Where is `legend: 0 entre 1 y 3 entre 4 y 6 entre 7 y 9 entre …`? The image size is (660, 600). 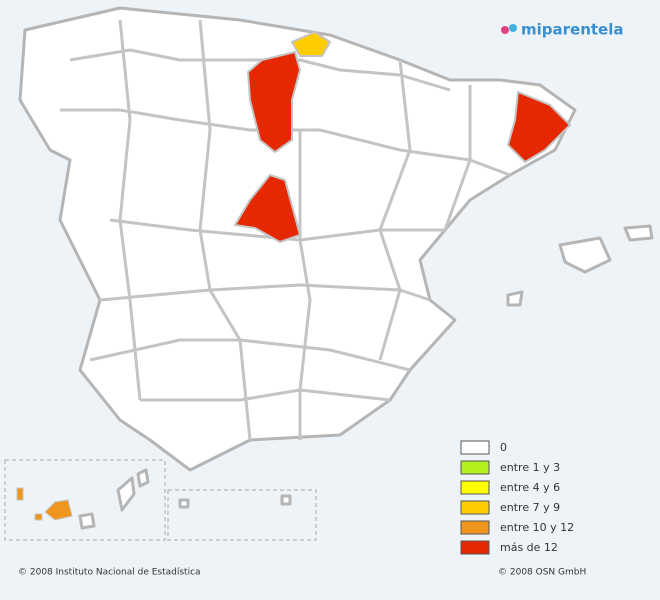
legend: 0 entre 1 y 3 entre 4 y 6 entre 7 y 9 entre … is located at coordinates (517, 497).